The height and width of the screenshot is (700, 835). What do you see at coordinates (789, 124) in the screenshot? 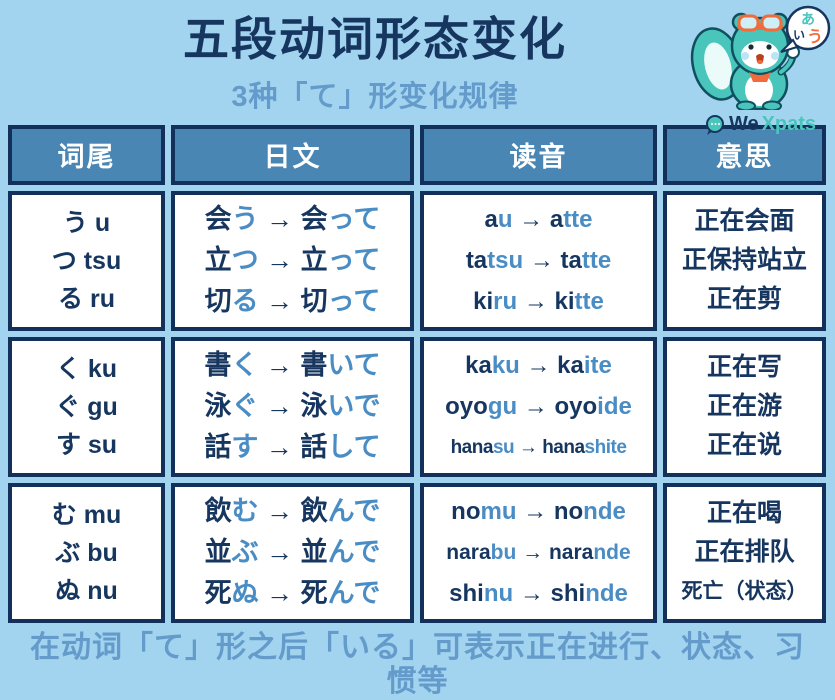
I see `brand-xpats: Xpats` at bounding box center [789, 124].